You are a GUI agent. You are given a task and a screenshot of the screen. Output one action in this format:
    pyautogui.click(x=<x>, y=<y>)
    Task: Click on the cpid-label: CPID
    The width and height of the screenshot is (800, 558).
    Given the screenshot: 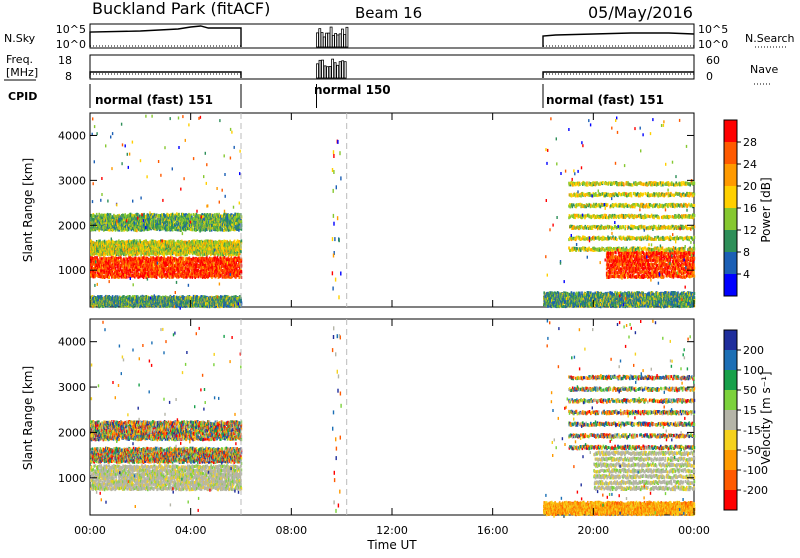 What is the action you would take?
    pyautogui.click(x=22, y=96)
    